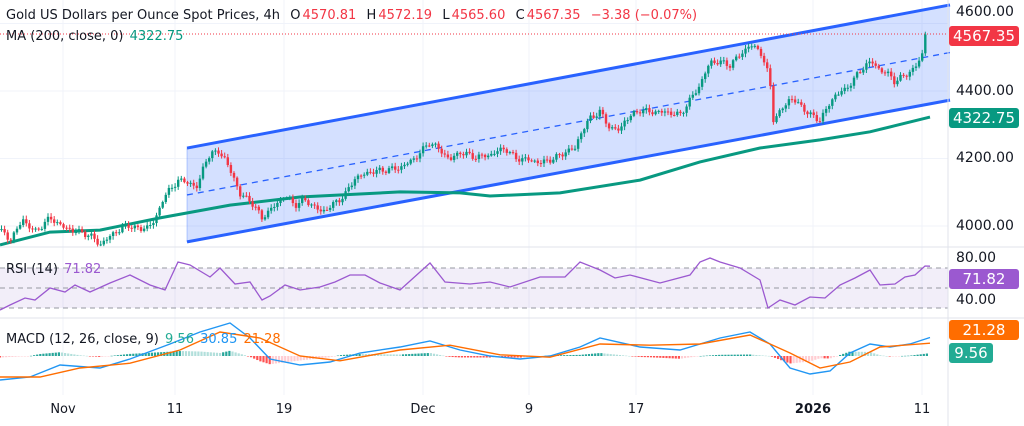  Describe the element at coordinates (478, 15) in the screenshot. I see `low-value: 4565.60` at that location.